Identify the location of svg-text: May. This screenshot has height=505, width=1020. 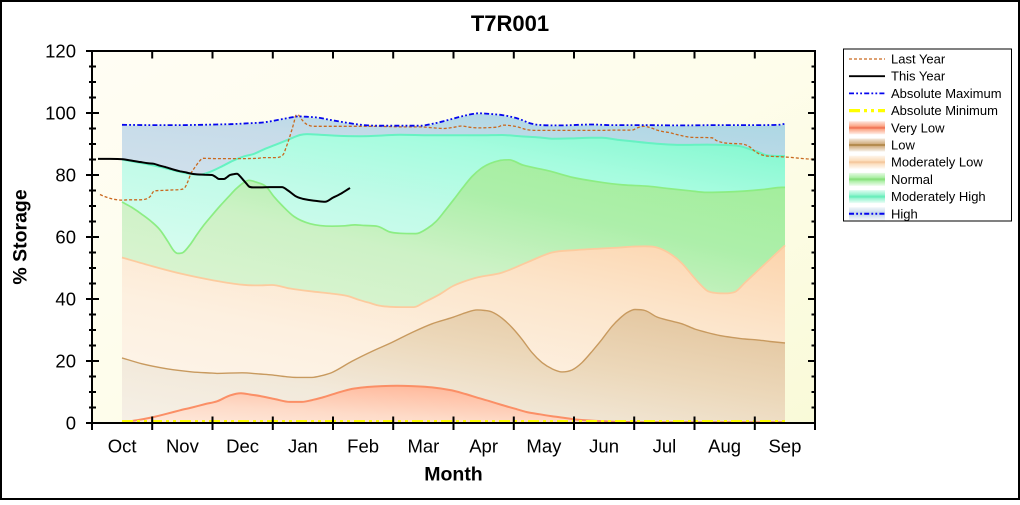
(544, 446).